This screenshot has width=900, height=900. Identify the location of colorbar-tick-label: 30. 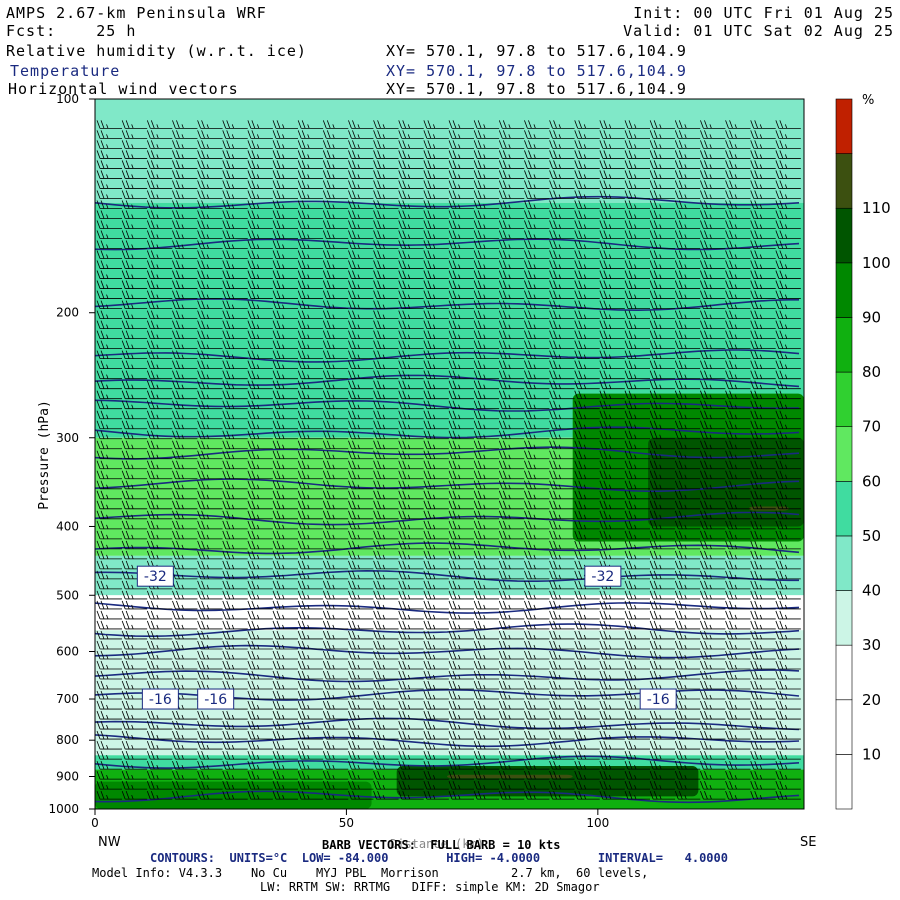
(871, 645).